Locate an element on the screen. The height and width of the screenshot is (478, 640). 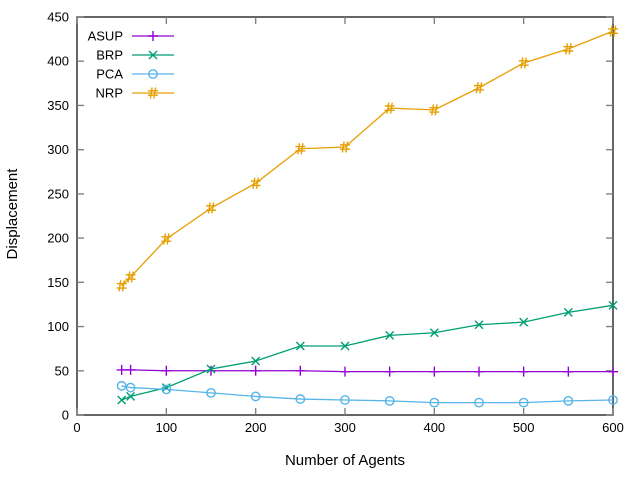
legend-label-brp: BRP is located at coordinates (109, 55).